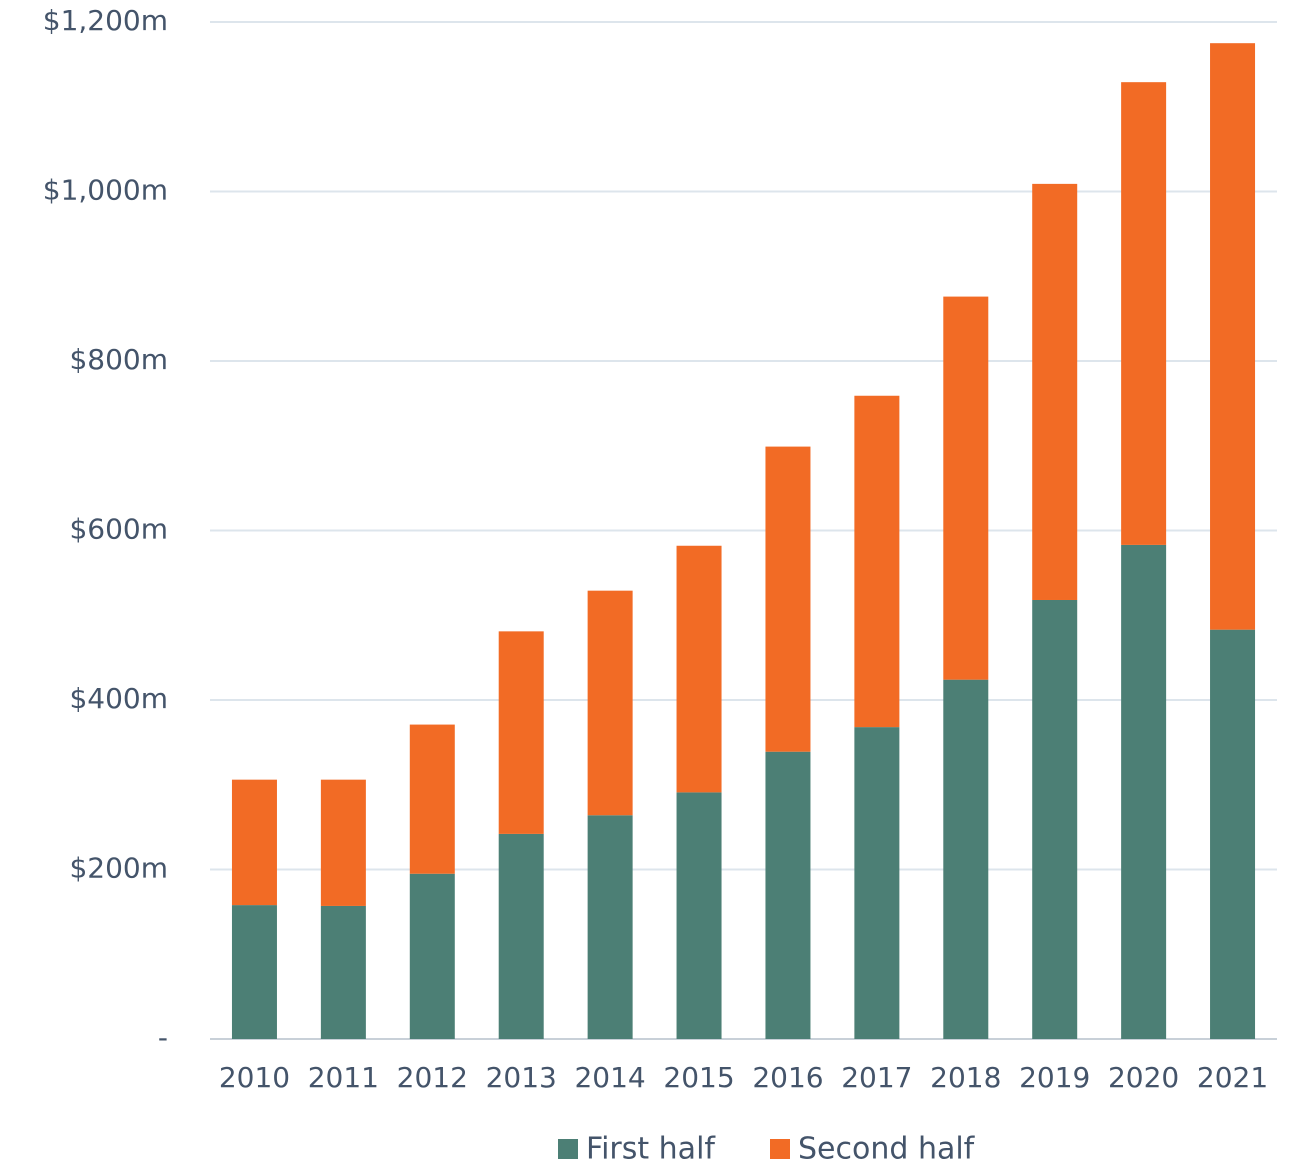  I want to click on y-tick-label: $600m, so click(118, 529).